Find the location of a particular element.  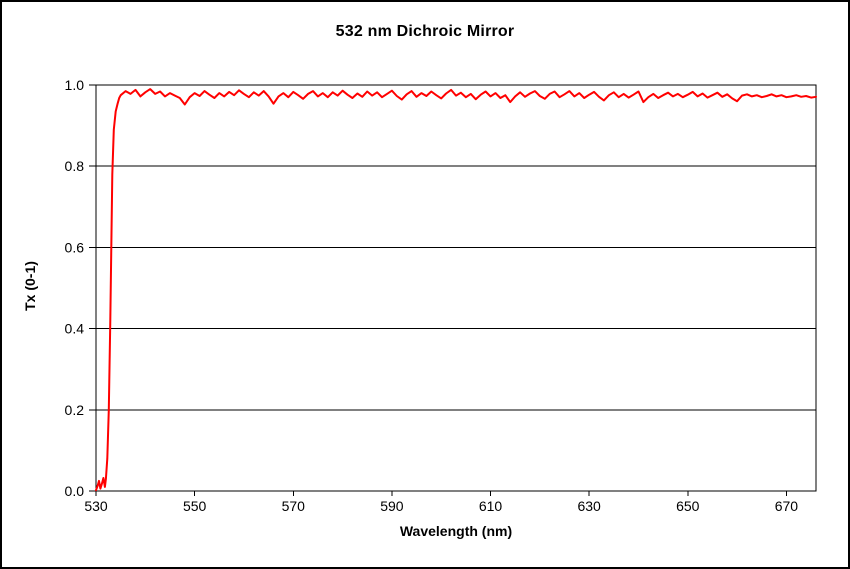

y-tick-label: 1.0 is located at coordinates (75, 85).